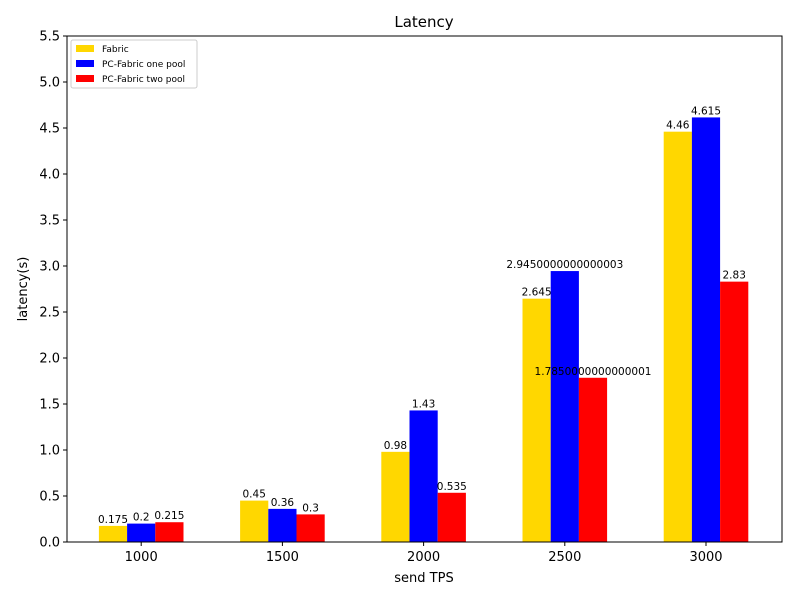 The image size is (800, 600). What do you see at coordinates (678, 126) in the screenshot?
I see `data-label-0-4: 4.46` at bounding box center [678, 126].